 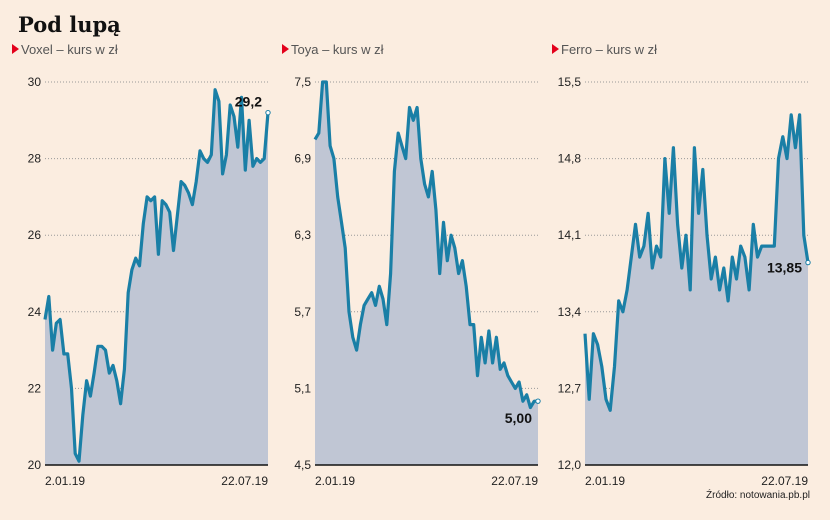 What do you see at coordinates (302, 388) in the screenshot?
I see `y-tick-label: 5,1` at bounding box center [302, 388].